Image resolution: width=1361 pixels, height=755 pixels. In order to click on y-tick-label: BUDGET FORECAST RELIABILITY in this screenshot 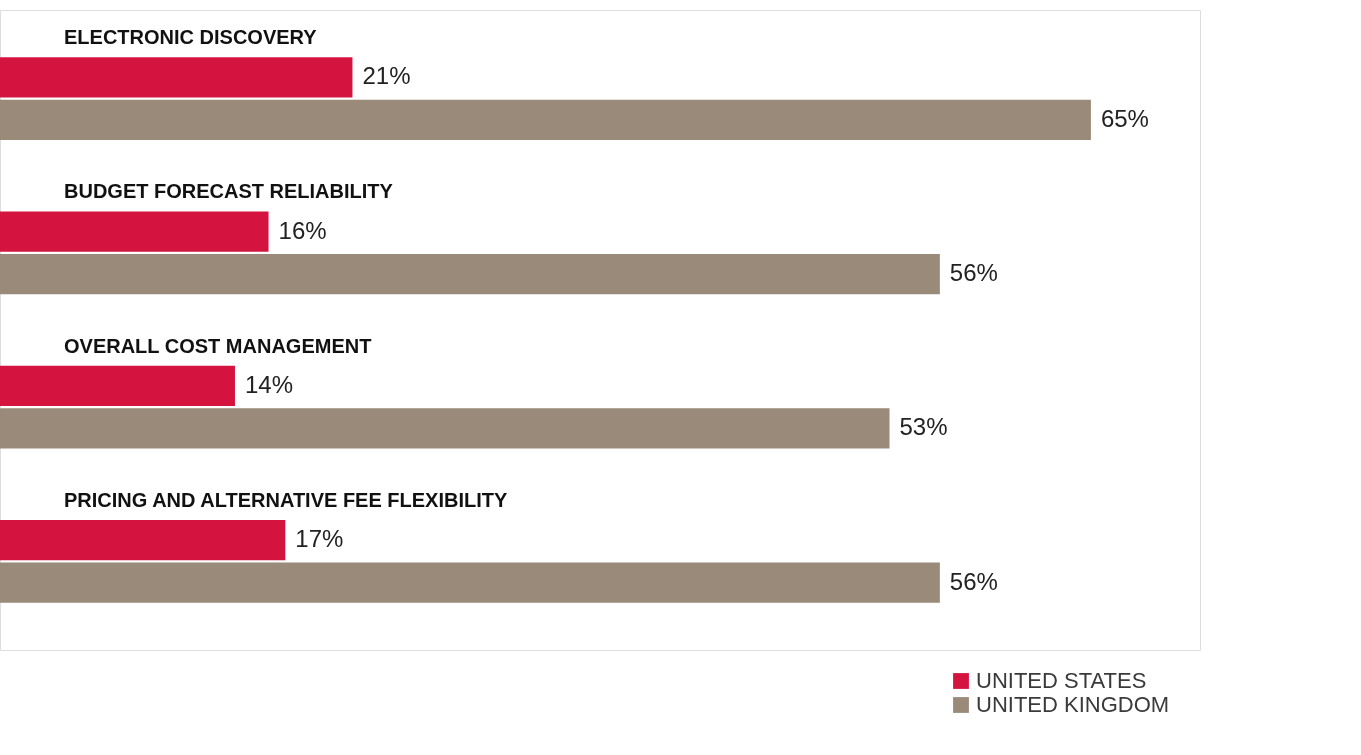, I will do `click(229, 191)`.